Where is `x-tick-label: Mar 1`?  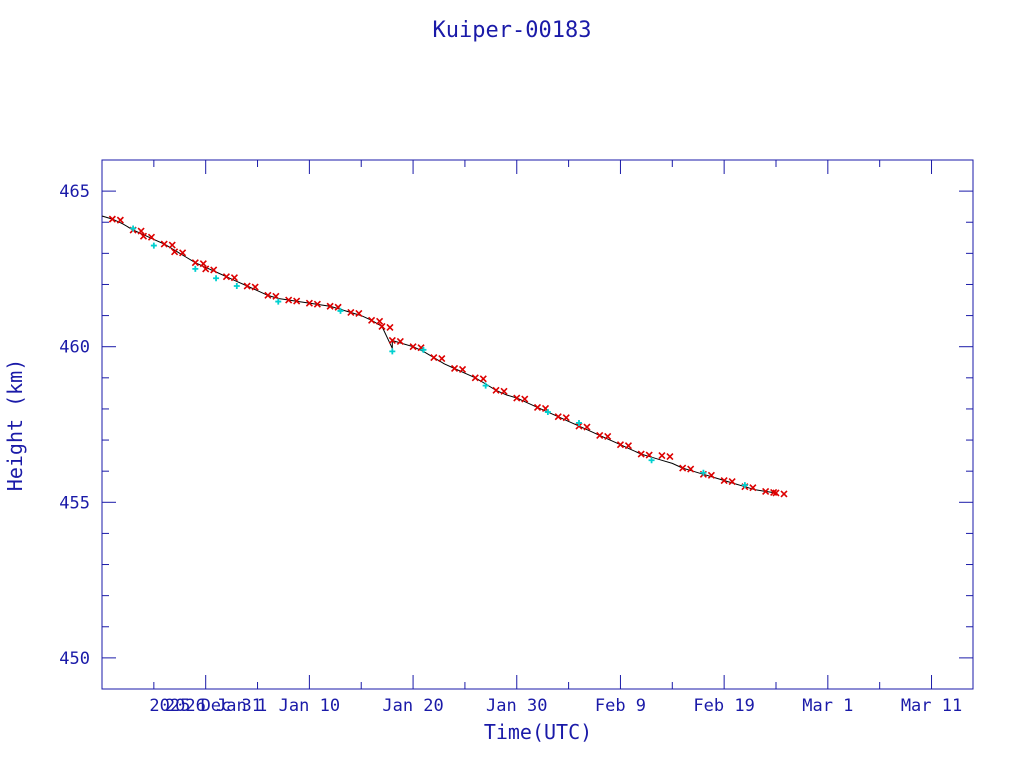 x-tick-label: Mar 1 is located at coordinates (827, 706).